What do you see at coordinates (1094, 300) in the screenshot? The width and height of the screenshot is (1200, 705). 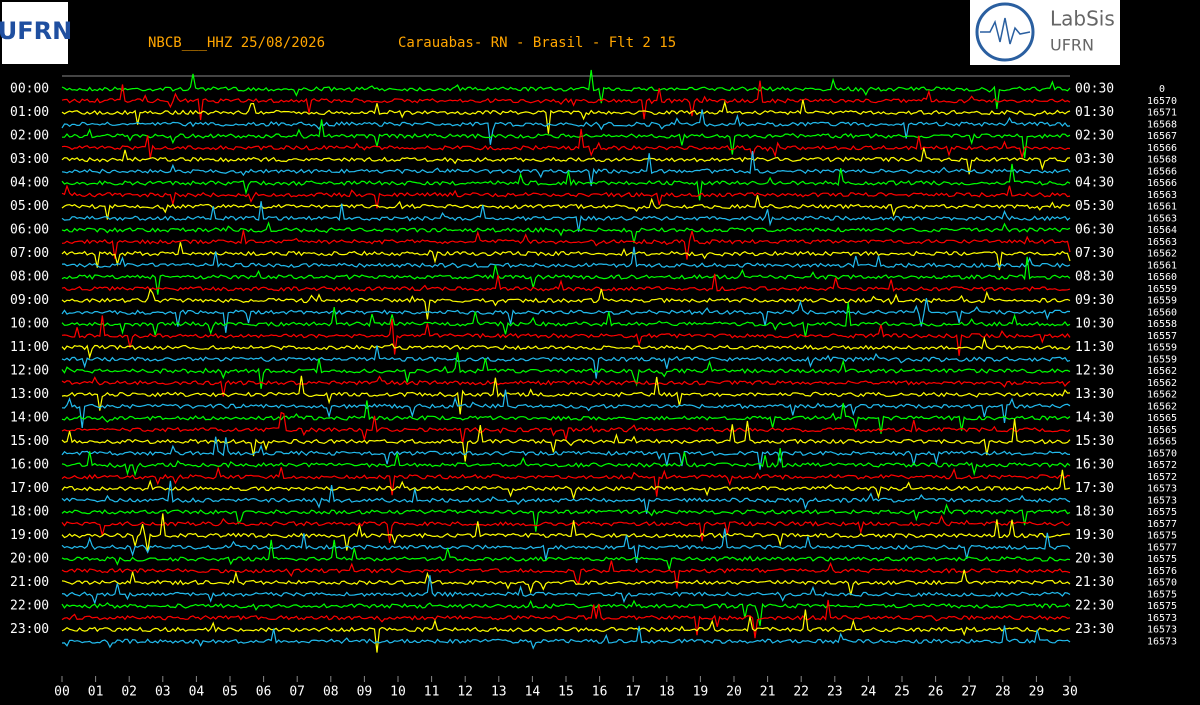 I see `hour-label-right: 09:30` at bounding box center [1094, 300].